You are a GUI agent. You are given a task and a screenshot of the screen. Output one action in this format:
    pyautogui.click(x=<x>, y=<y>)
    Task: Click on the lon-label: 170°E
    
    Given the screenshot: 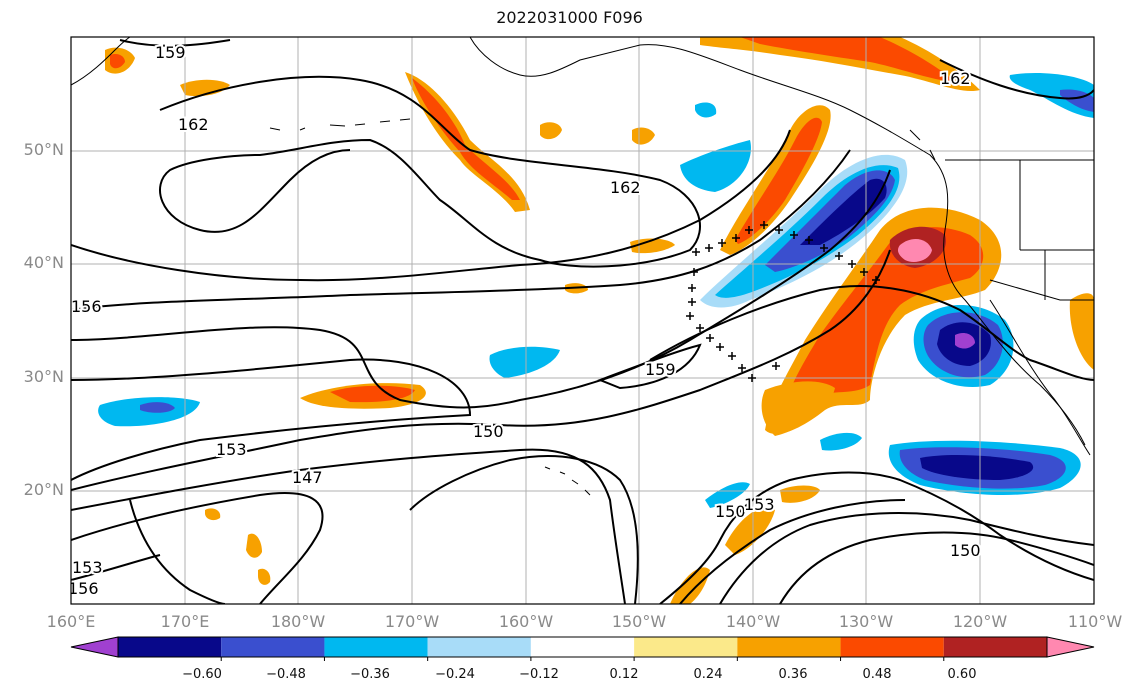 What is the action you would take?
    pyautogui.click(x=185, y=621)
    